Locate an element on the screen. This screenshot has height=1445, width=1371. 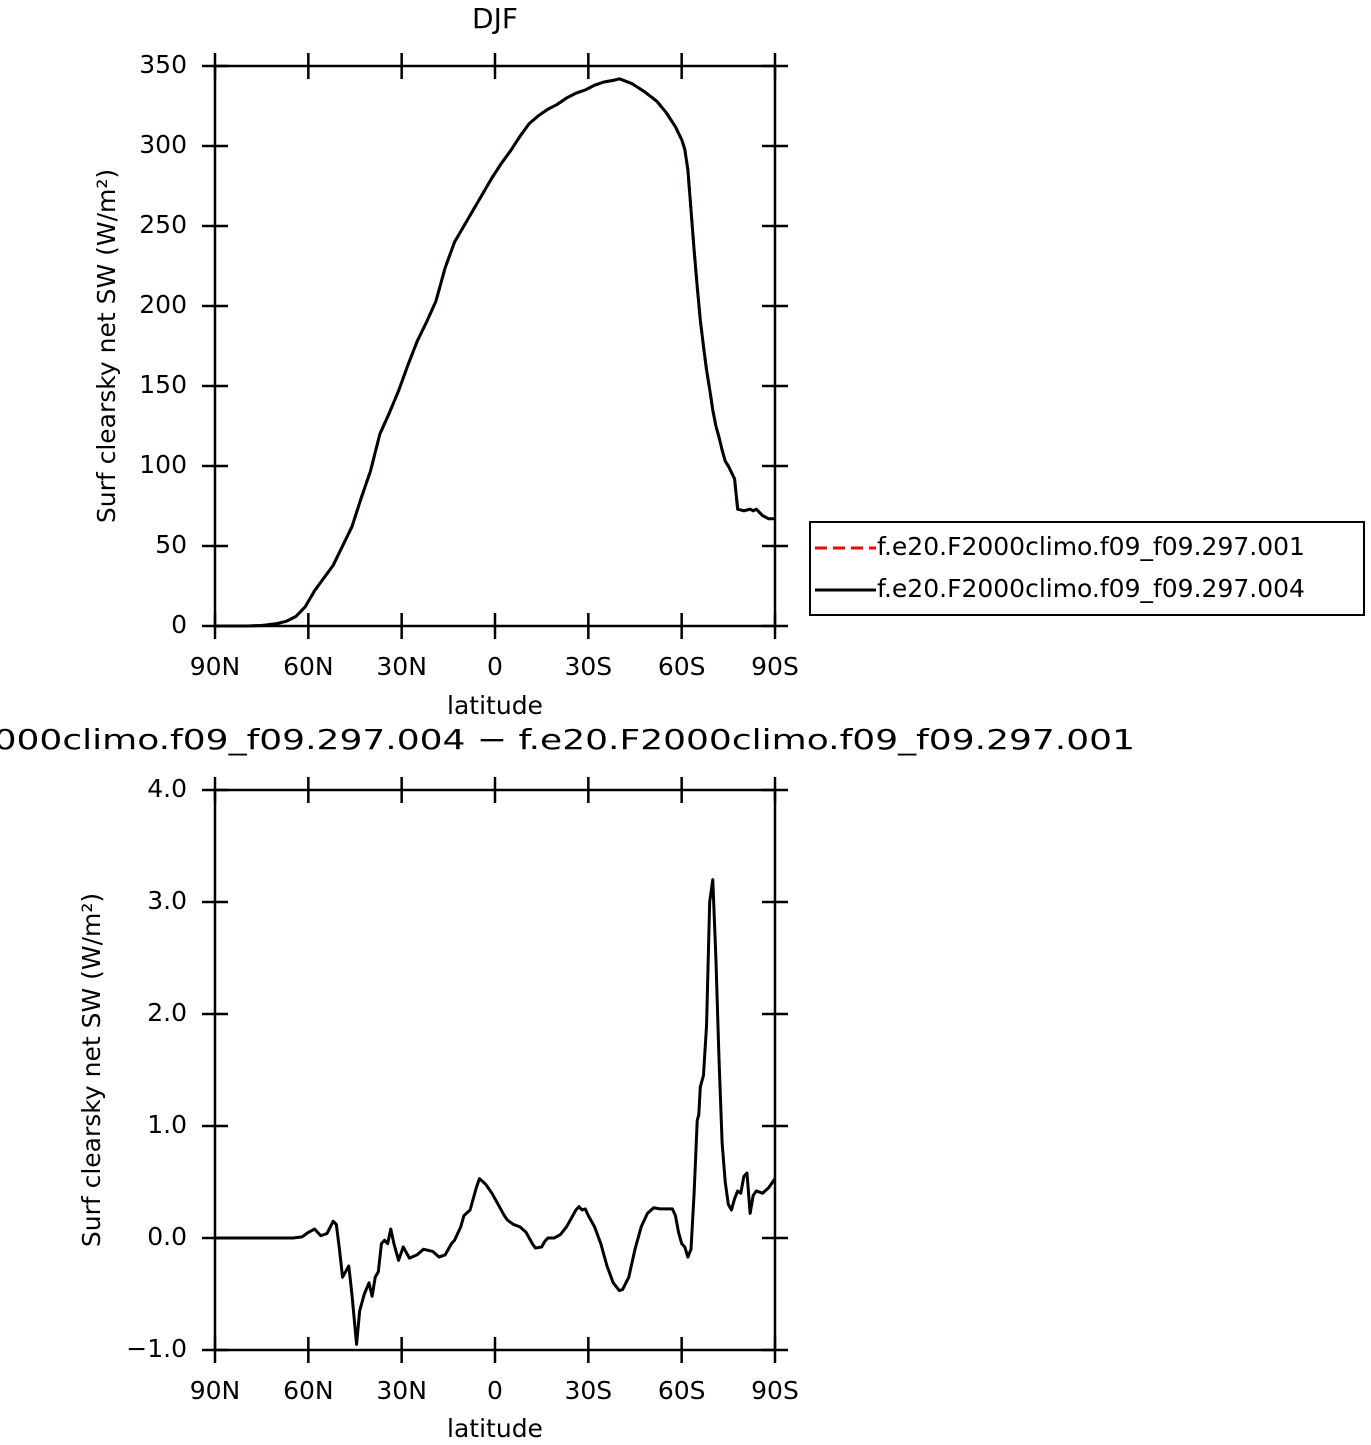
y-tick-label: 350 is located at coordinates (163, 64).